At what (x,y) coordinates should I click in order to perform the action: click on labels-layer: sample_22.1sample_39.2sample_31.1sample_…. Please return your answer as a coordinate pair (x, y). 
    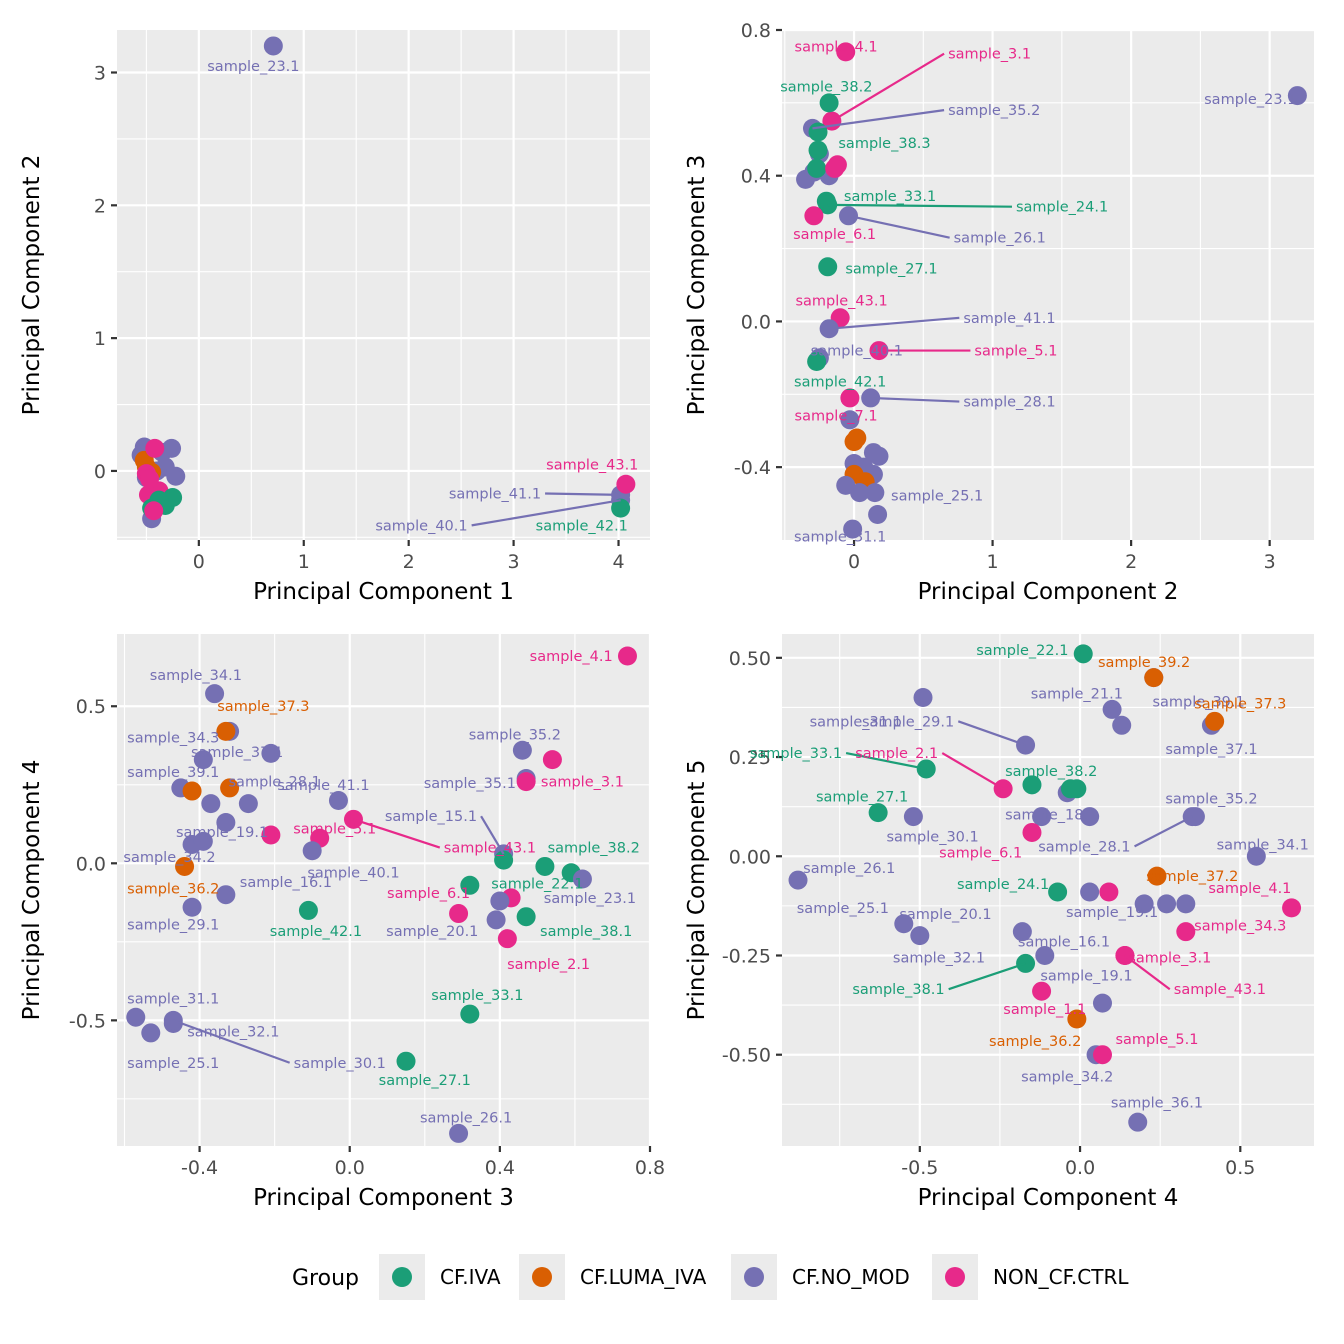
    Looking at the image, I should click on (1029, 877).